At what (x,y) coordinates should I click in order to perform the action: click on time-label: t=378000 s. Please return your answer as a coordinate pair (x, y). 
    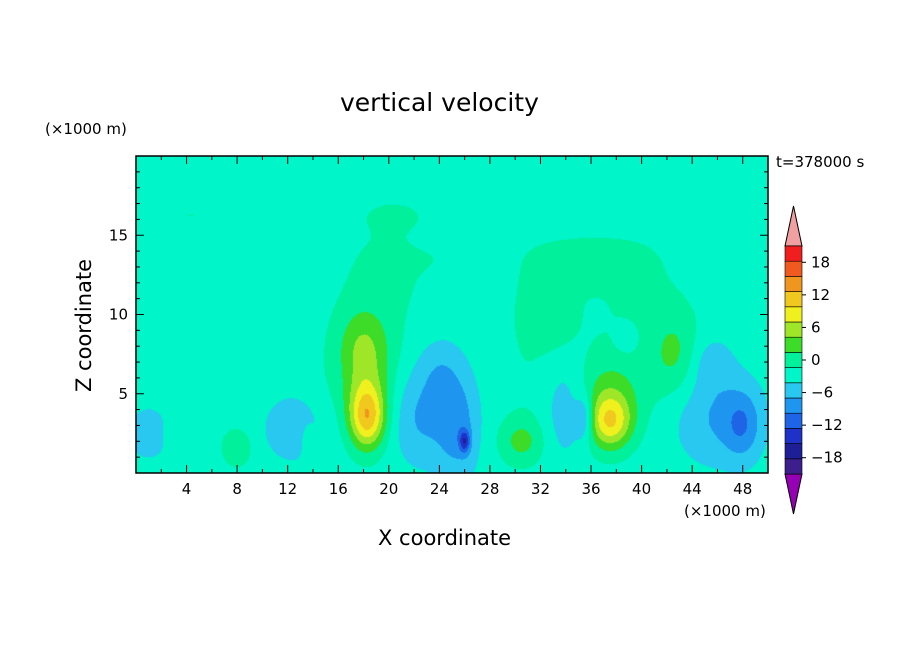
    Looking at the image, I should click on (820, 162).